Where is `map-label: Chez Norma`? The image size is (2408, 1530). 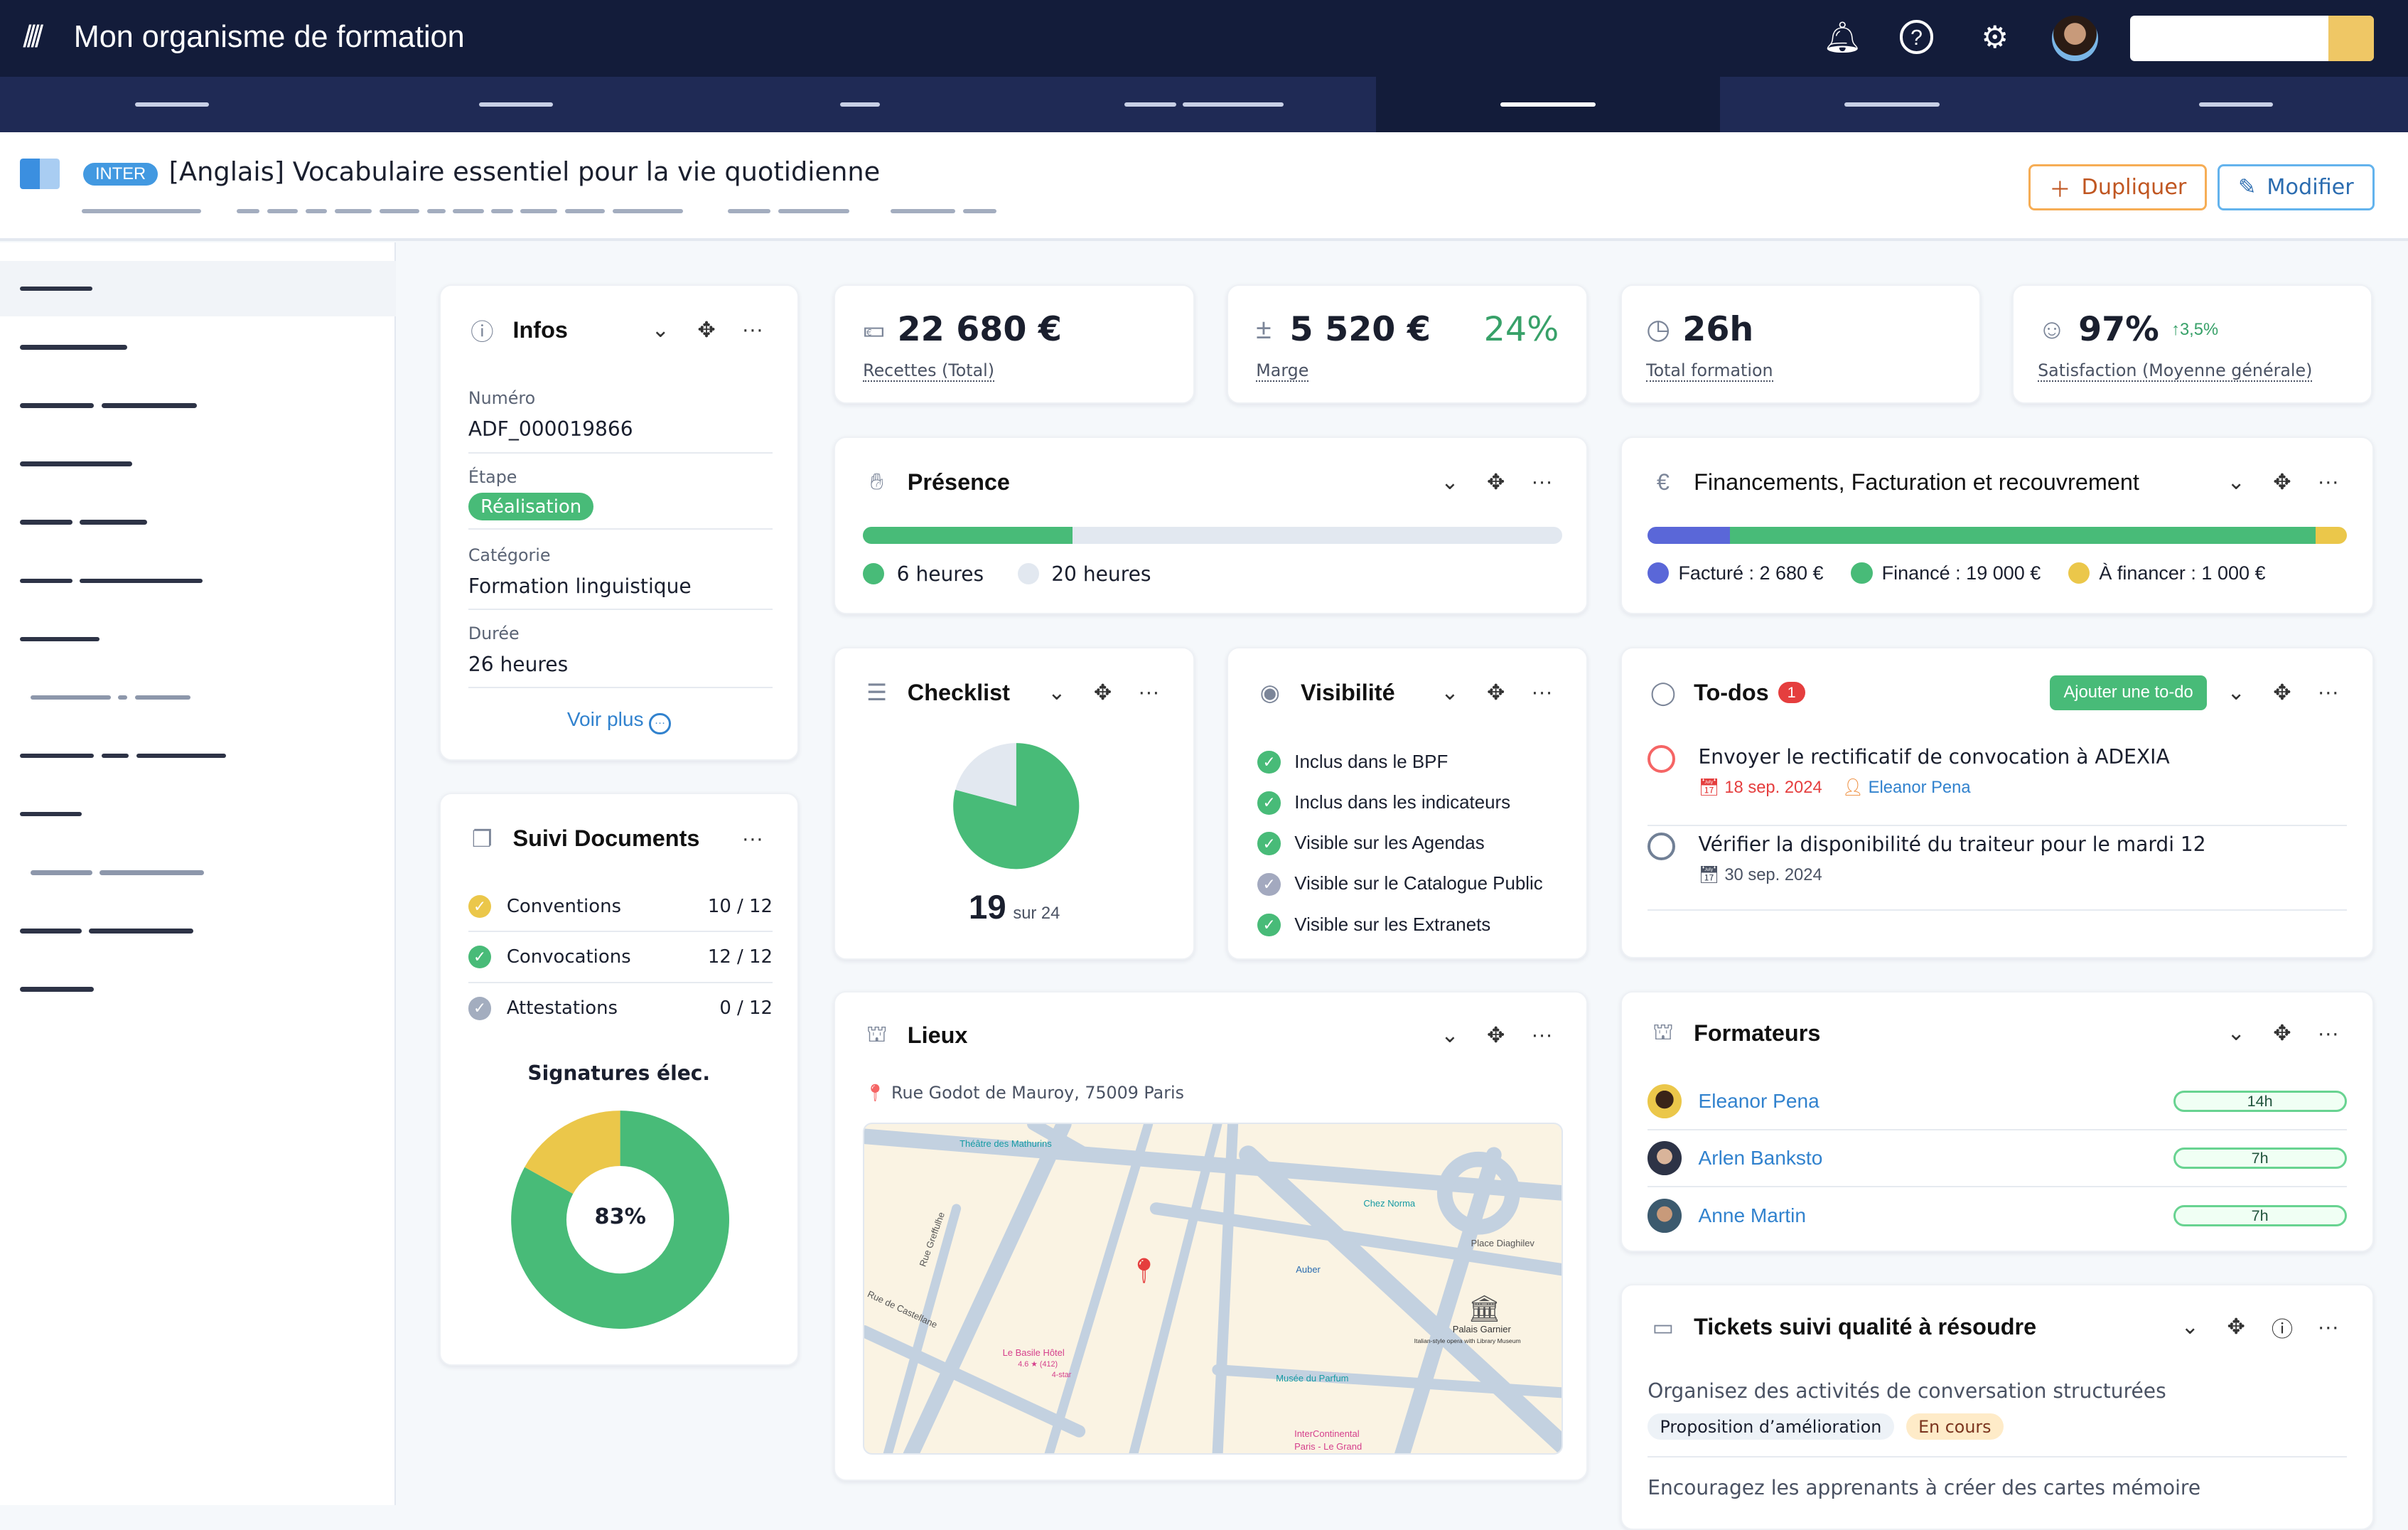
map-label: Chez Norma is located at coordinates (1389, 1203).